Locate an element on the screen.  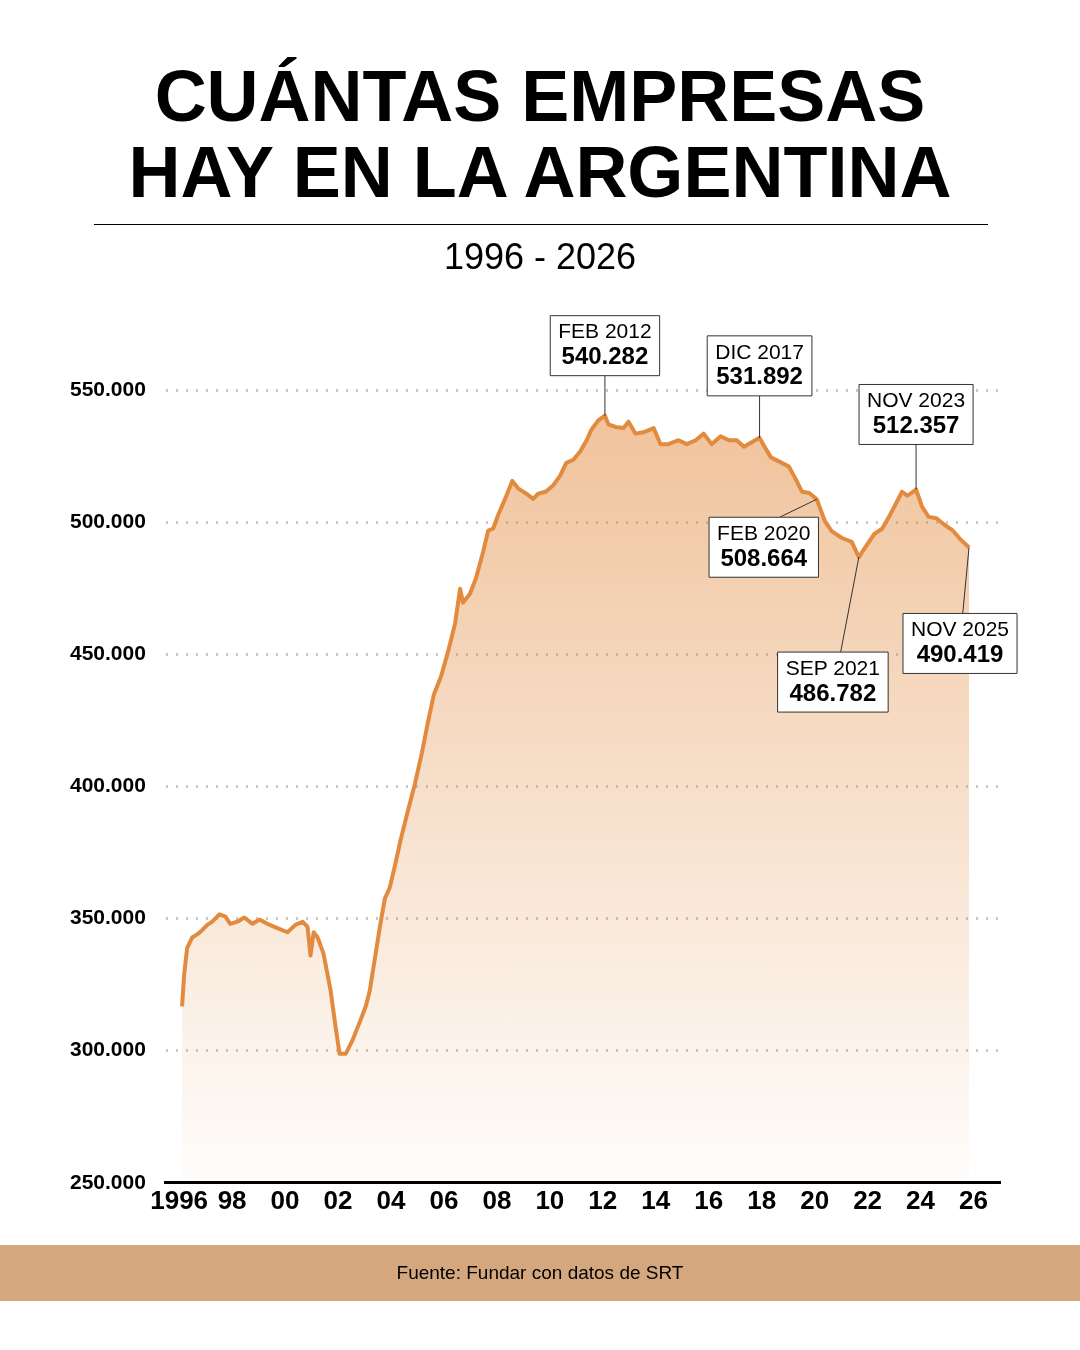
x-tick-label: 26 is located at coordinates (973, 1199).